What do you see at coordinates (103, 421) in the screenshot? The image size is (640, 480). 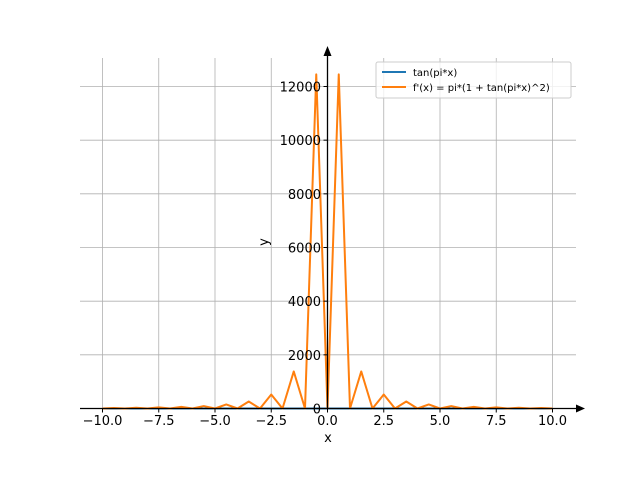 I see `x-tick-label: −10.0` at bounding box center [103, 421].